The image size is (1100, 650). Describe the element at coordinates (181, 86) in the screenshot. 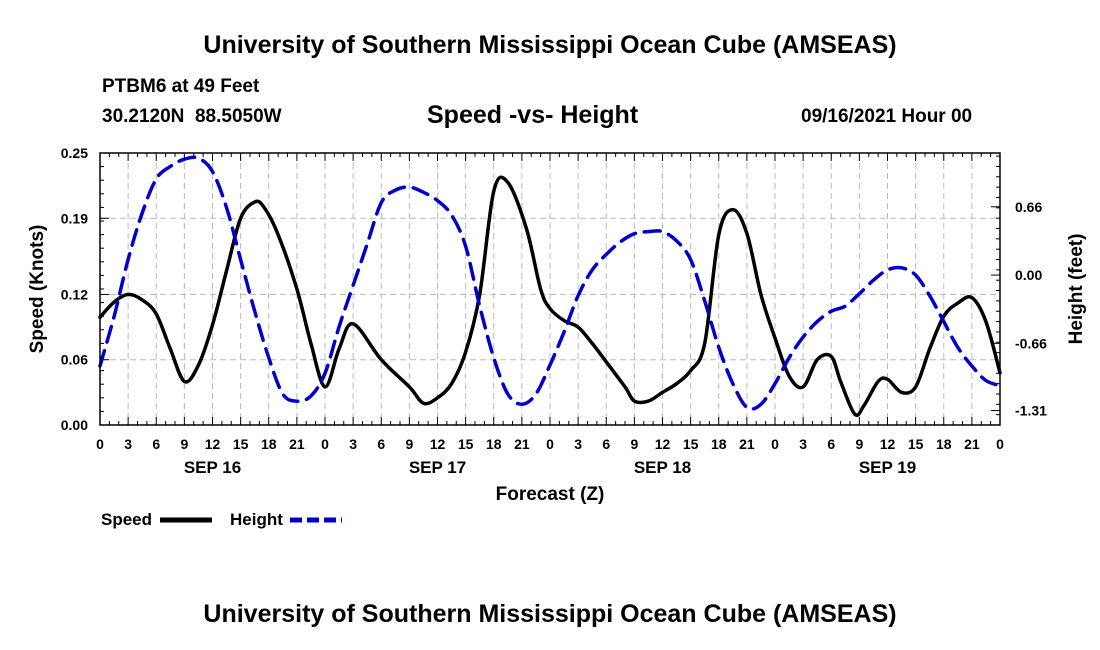

I see `station-label: PTBM6 at 49 Feet` at that location.